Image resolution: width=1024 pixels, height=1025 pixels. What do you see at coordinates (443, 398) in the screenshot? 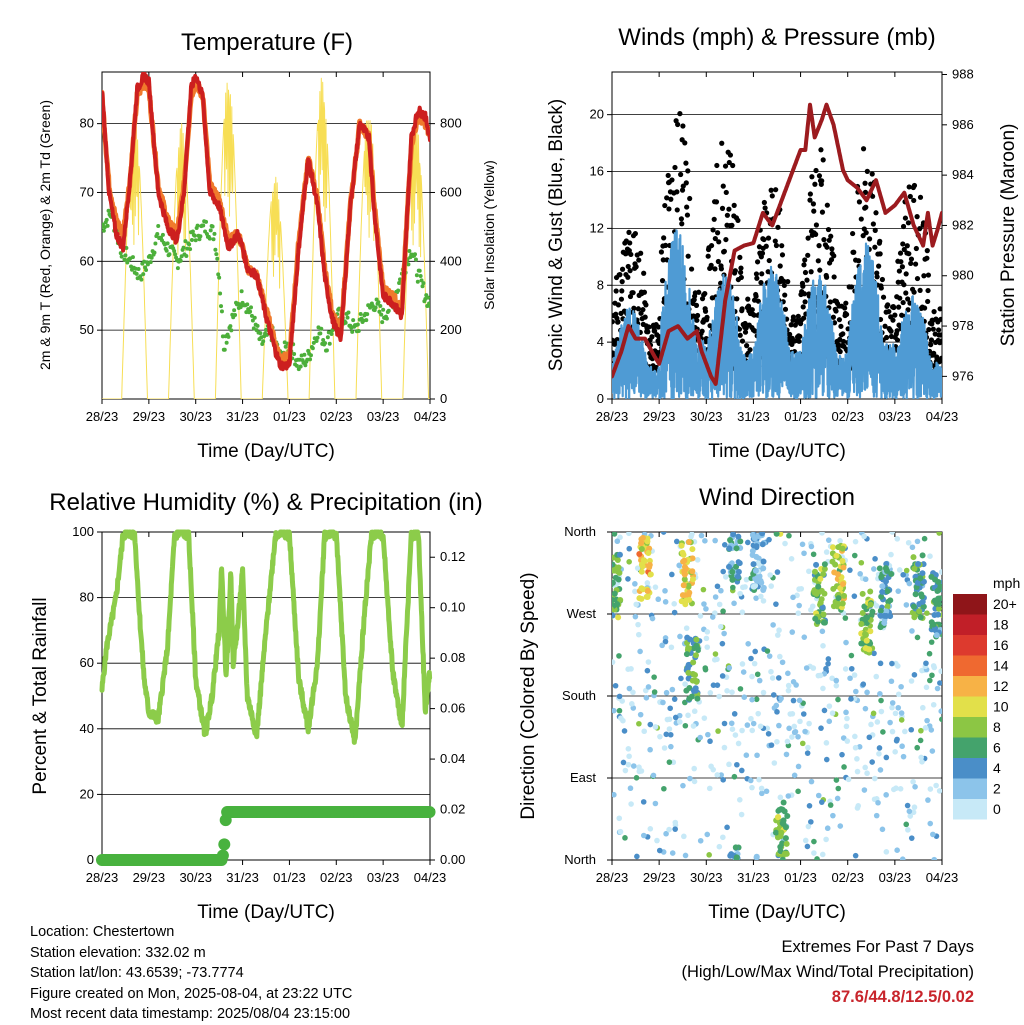
I see `y2-tick-label: 0` at bounding box center [443, 398].